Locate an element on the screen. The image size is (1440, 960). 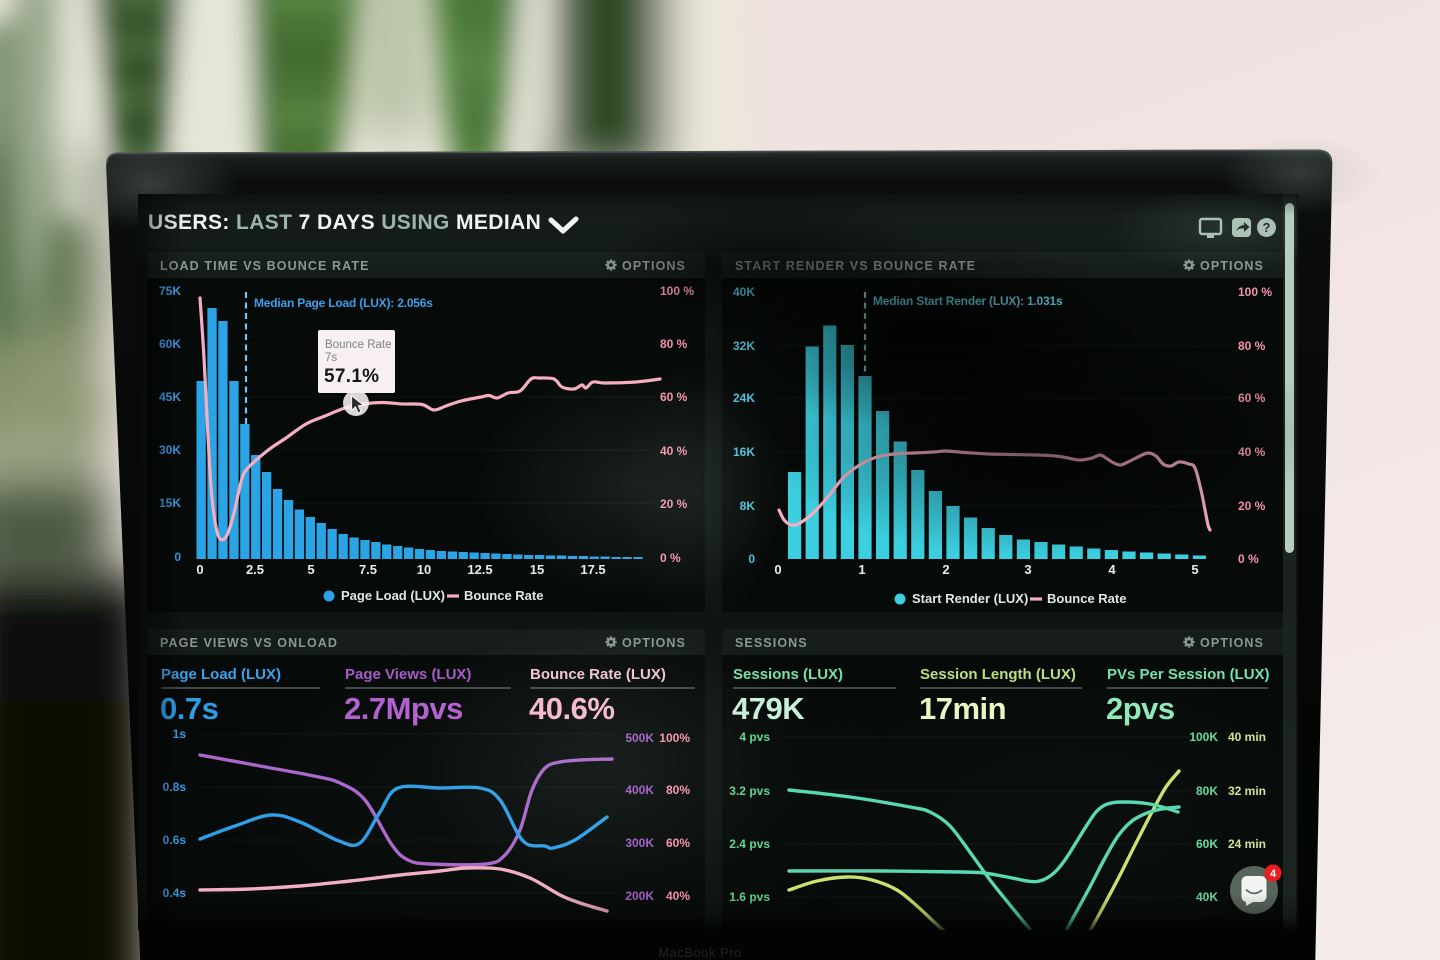
svg-text: 80% is located at coordinates (678, 790).